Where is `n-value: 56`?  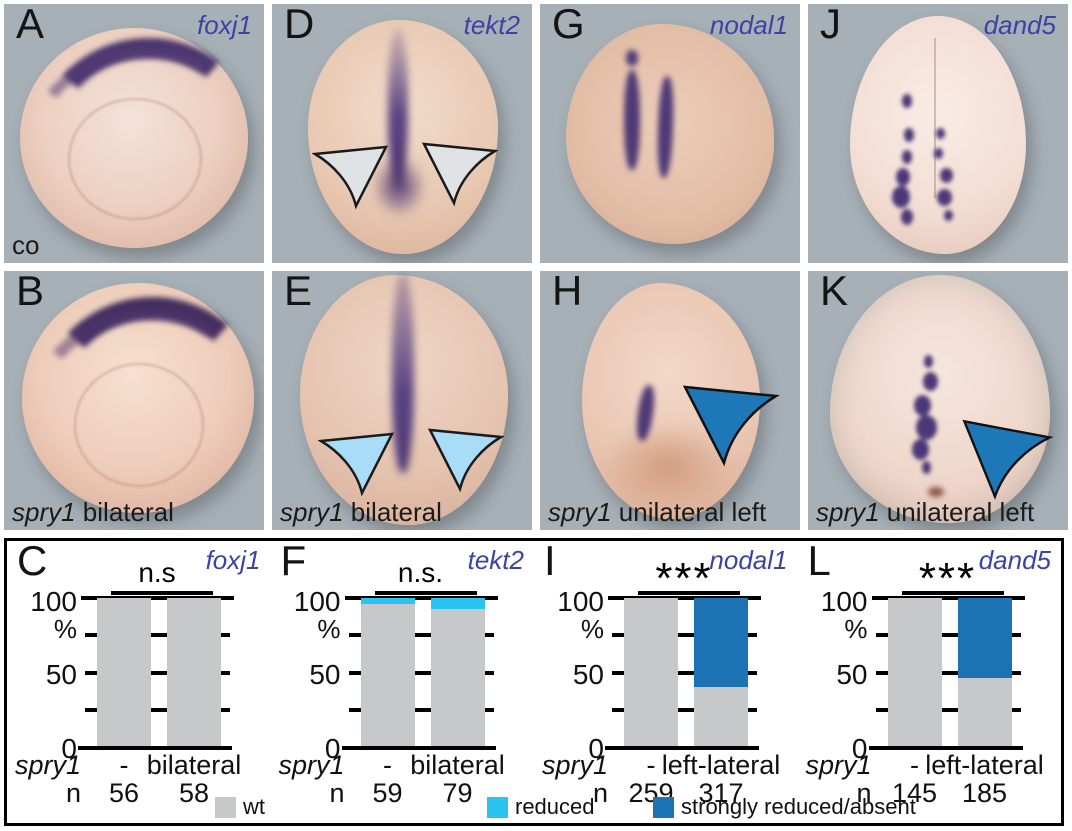 n-value: 56 is located at coordinates (124, 793).